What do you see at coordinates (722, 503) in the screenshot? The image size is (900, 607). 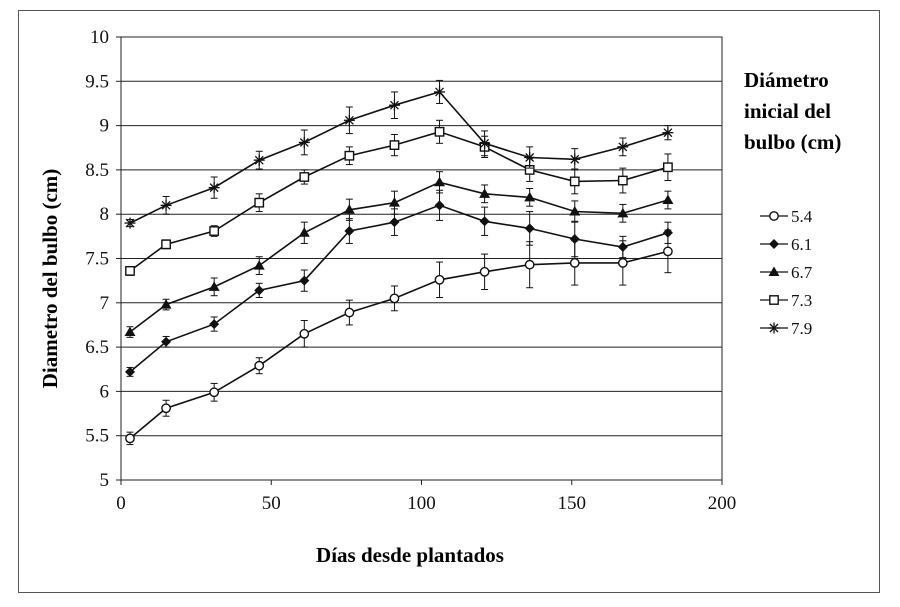 I see `x-tick-label: 200` at bounding box center [722, 503].